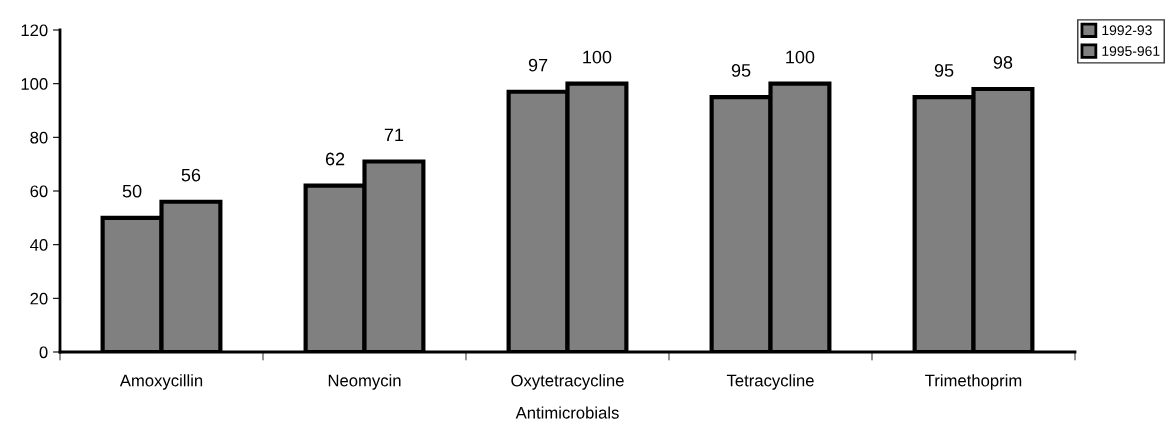 Image resolution: width=1172 pixels, height=427 pixels. Describe the element at coordinates (34, 30) in the screenshot. I see `y-tick-label: 120` at that location.